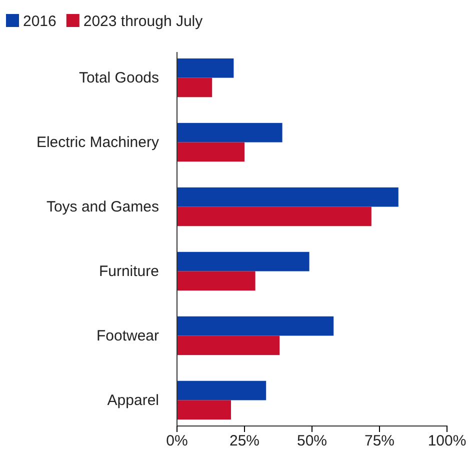  Describe the element at coordinates (39, 21) in the screenshot. I see `legend-label: 2016` at that location.